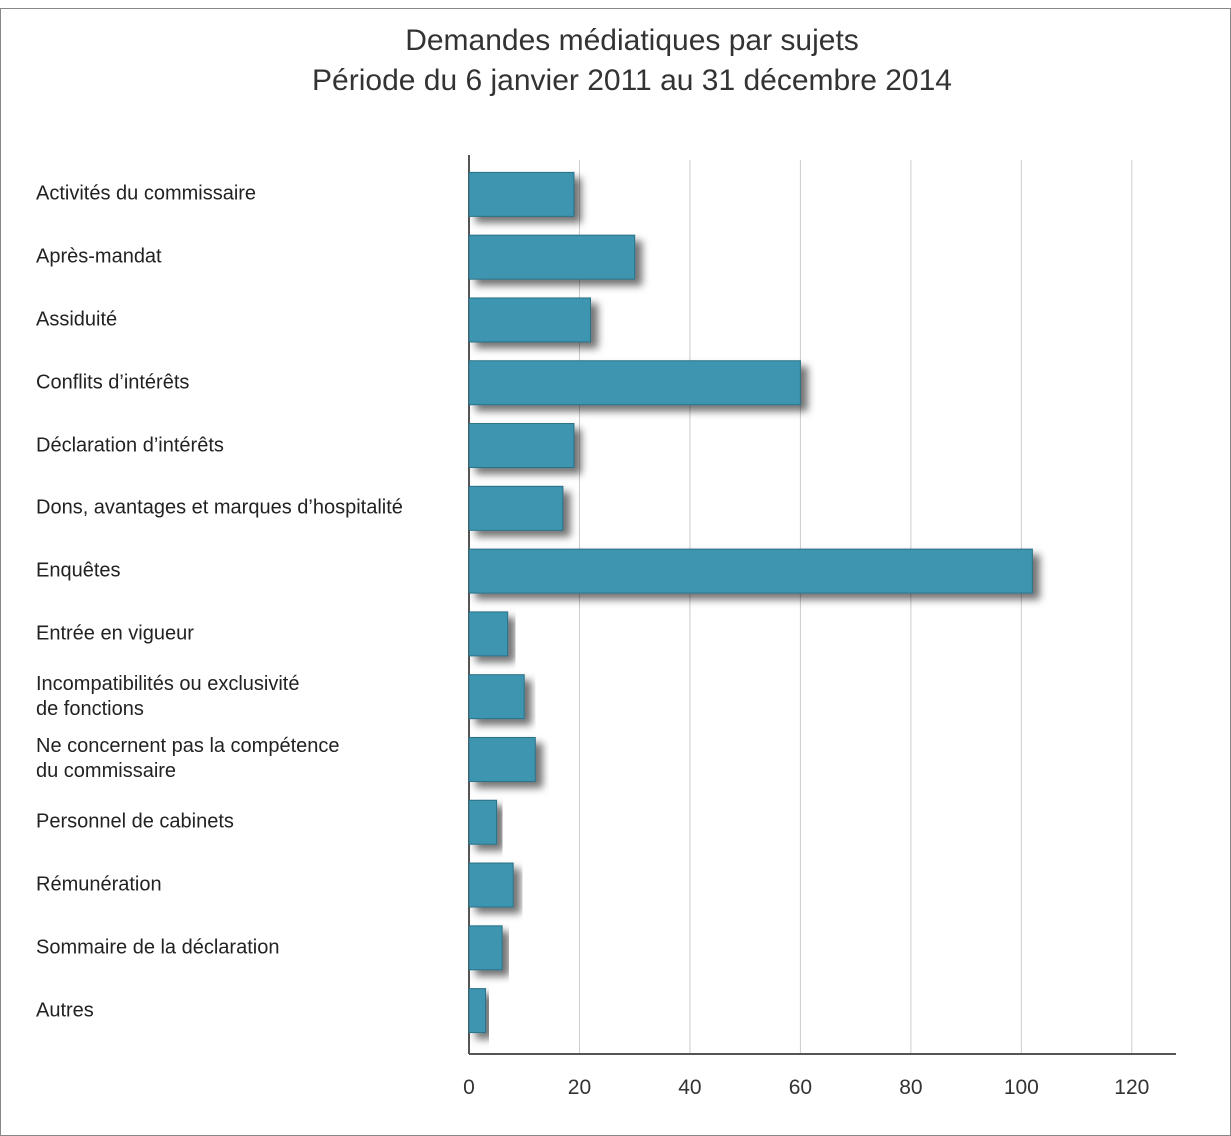 Image resolution: width=1231 pixels, height=1136 pixels. Describe the element at coordinates (158, 947) in the screenshot. I see `y-tick-label: Sommaire de la déclaration` at that location.